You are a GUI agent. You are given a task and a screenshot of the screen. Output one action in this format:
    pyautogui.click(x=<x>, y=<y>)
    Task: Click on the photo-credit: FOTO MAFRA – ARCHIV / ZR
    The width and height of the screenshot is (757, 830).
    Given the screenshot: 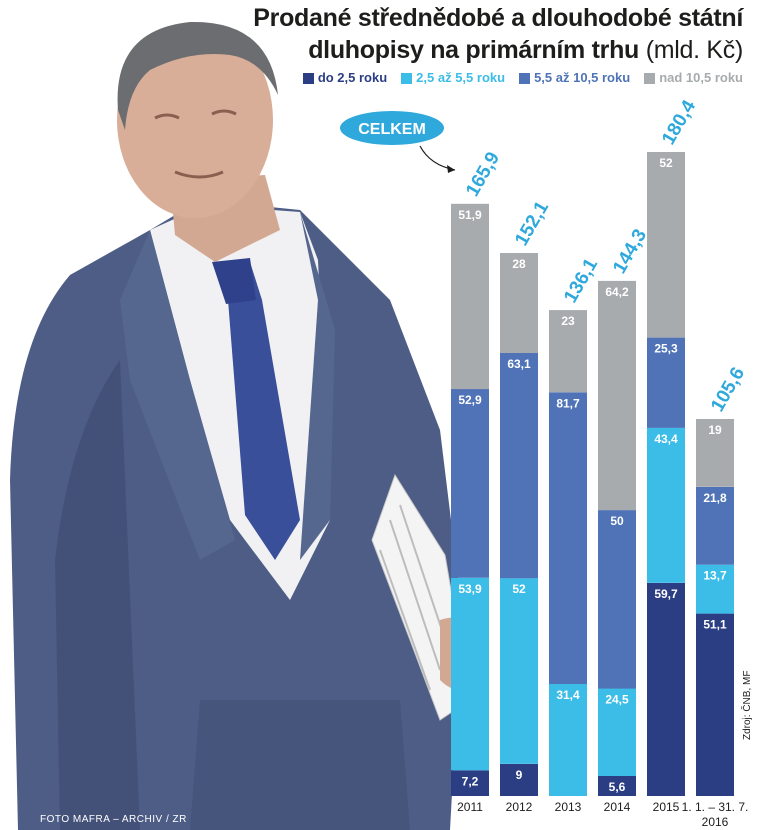 What is the action you would take?
    pyautogui.click(x=113, y=819)
    